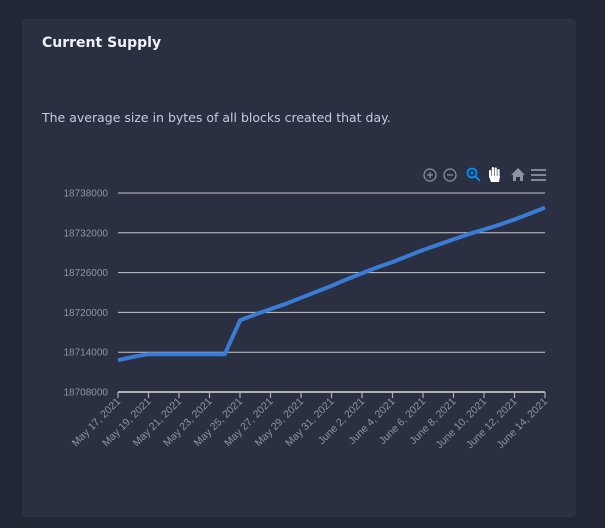  What do you see at coordinates (86, 353) in the screenshot?
I see `y-tick-label: 18714000` at bounding box center [86, 353].